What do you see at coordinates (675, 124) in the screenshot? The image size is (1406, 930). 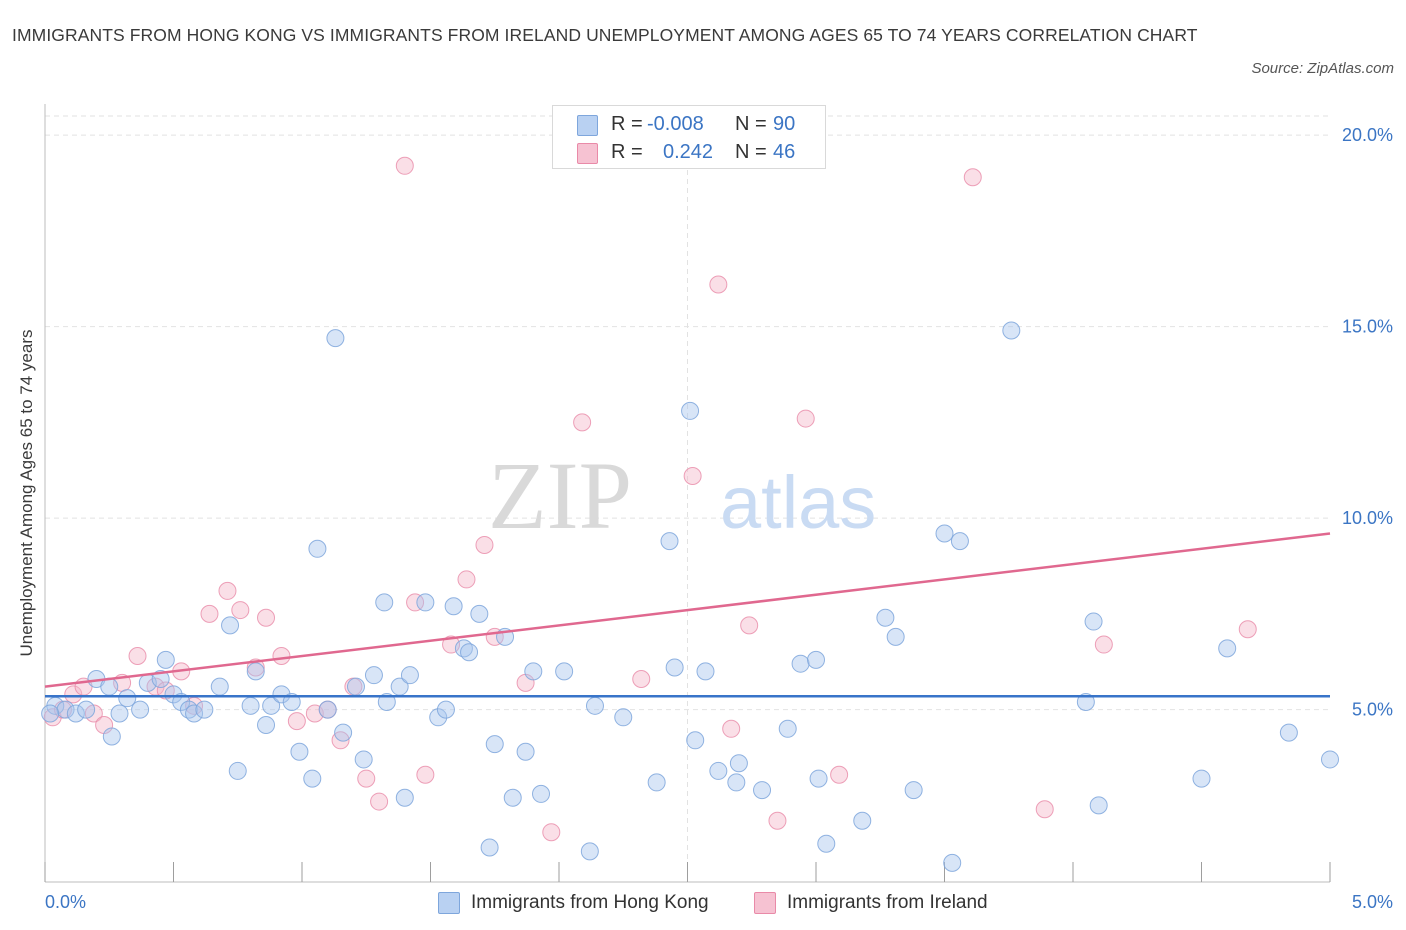 I see `legend-r-value: -0.008` at bounding box center [675, 124].